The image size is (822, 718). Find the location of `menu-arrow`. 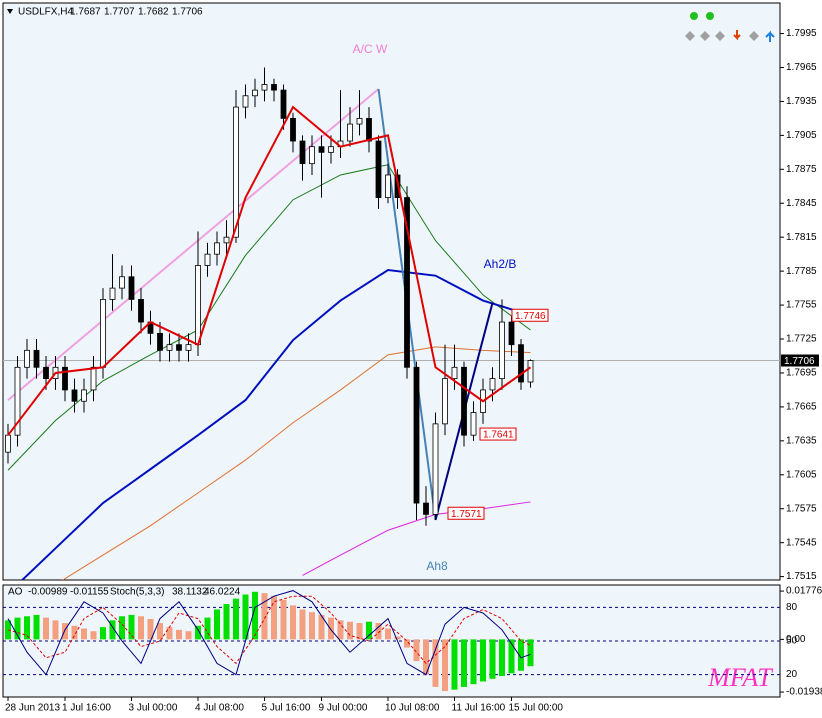

menu-arrow is located at coordinates (10, 11).